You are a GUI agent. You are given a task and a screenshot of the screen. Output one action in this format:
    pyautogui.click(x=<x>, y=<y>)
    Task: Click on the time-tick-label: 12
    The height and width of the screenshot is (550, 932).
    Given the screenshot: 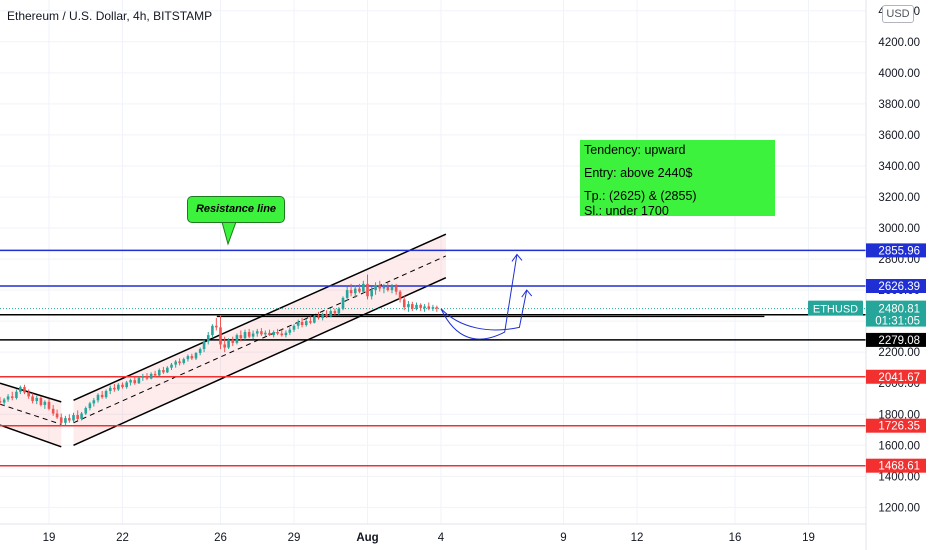 What is the action you would take?
    pyautogui.click(x=637, y=538)
    